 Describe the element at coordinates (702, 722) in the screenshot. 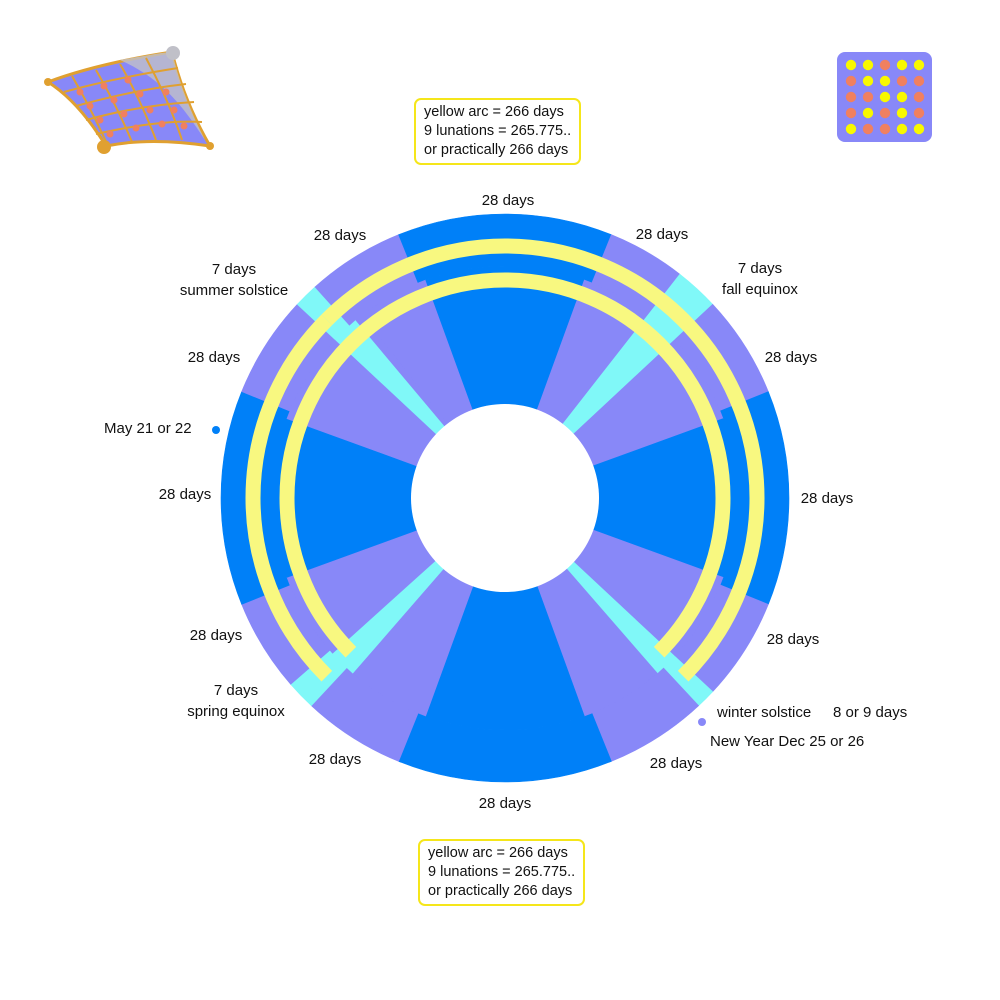

I see `winter-marker-dot` at that location.